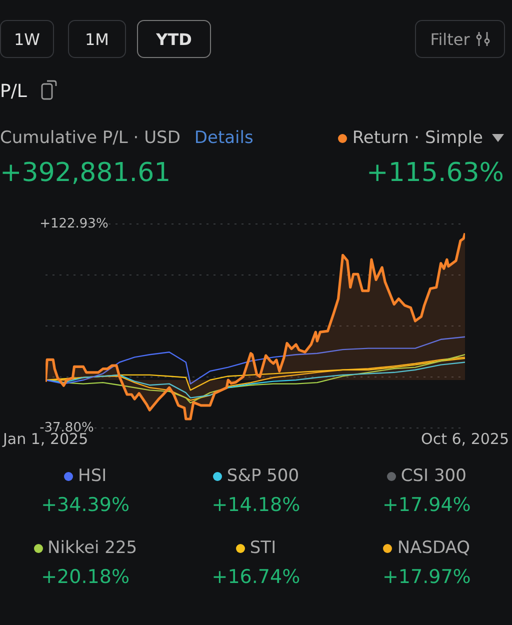 The height and width of the screenshot is (625, 512). I want to click on text: Details, so click(224, 138).